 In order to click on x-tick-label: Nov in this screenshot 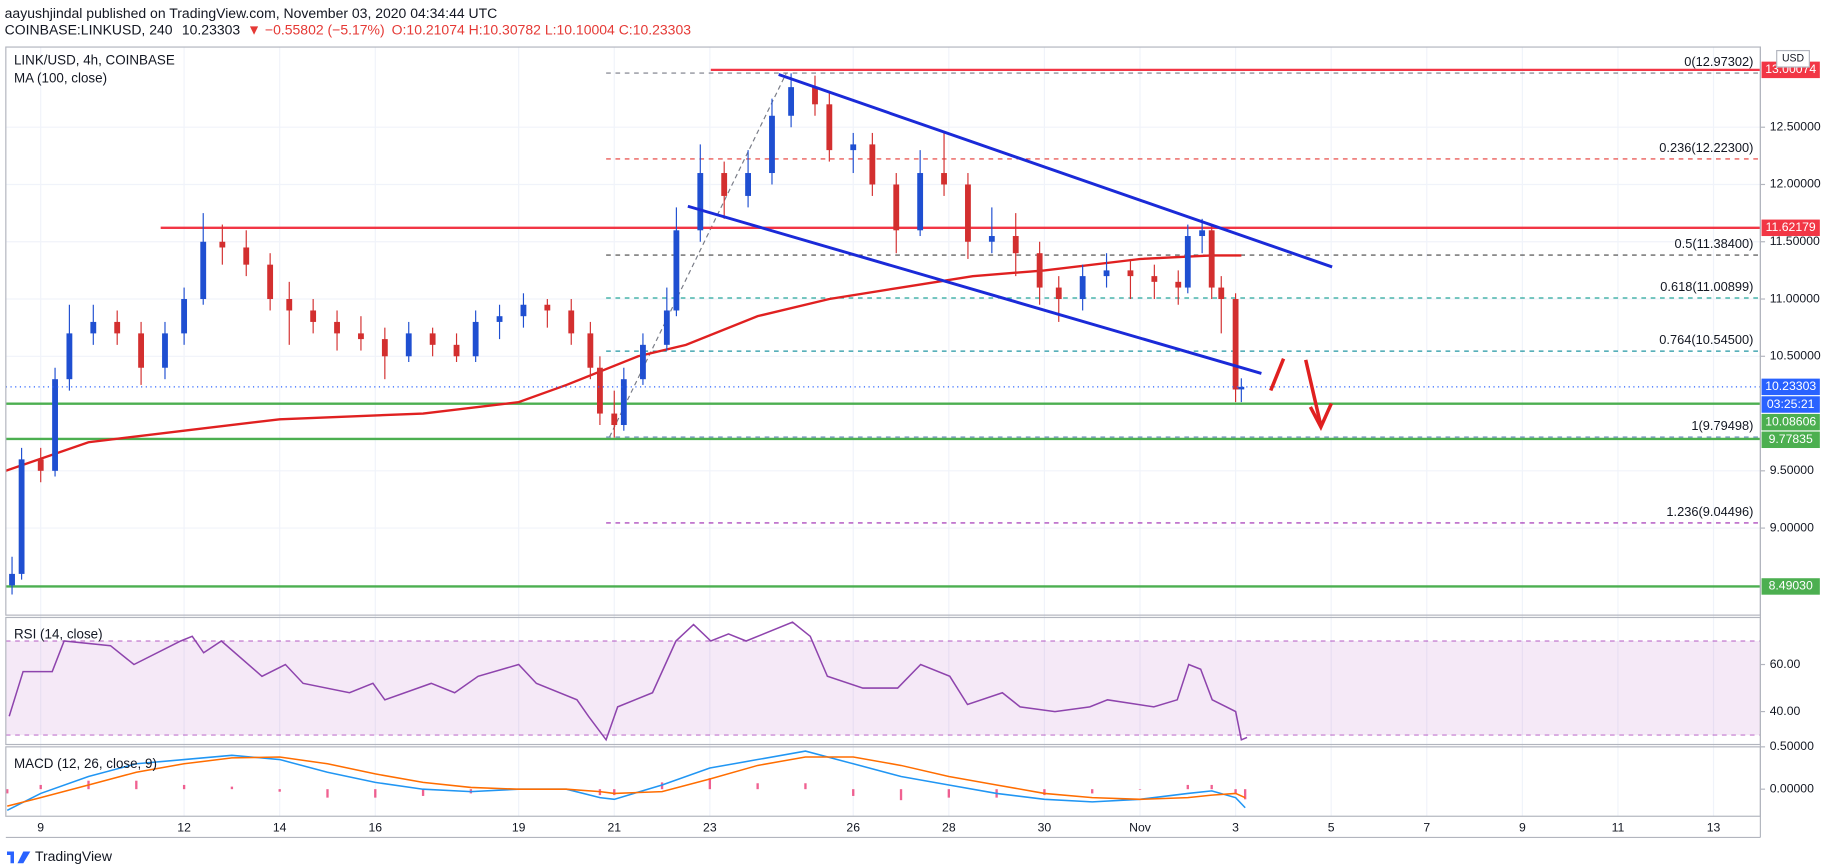, I will do `click(1140, 827)`.